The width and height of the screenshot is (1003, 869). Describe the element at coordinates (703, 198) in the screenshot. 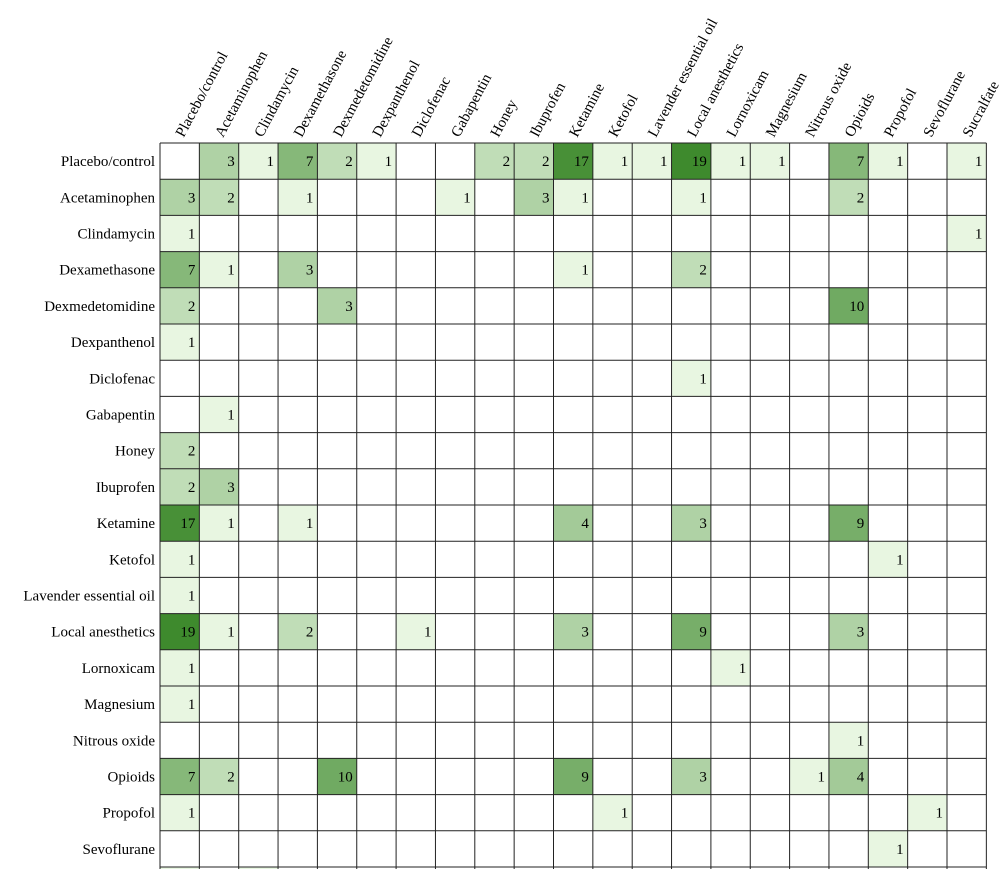

I see `cell-value-r2-c14: 1` at that location.